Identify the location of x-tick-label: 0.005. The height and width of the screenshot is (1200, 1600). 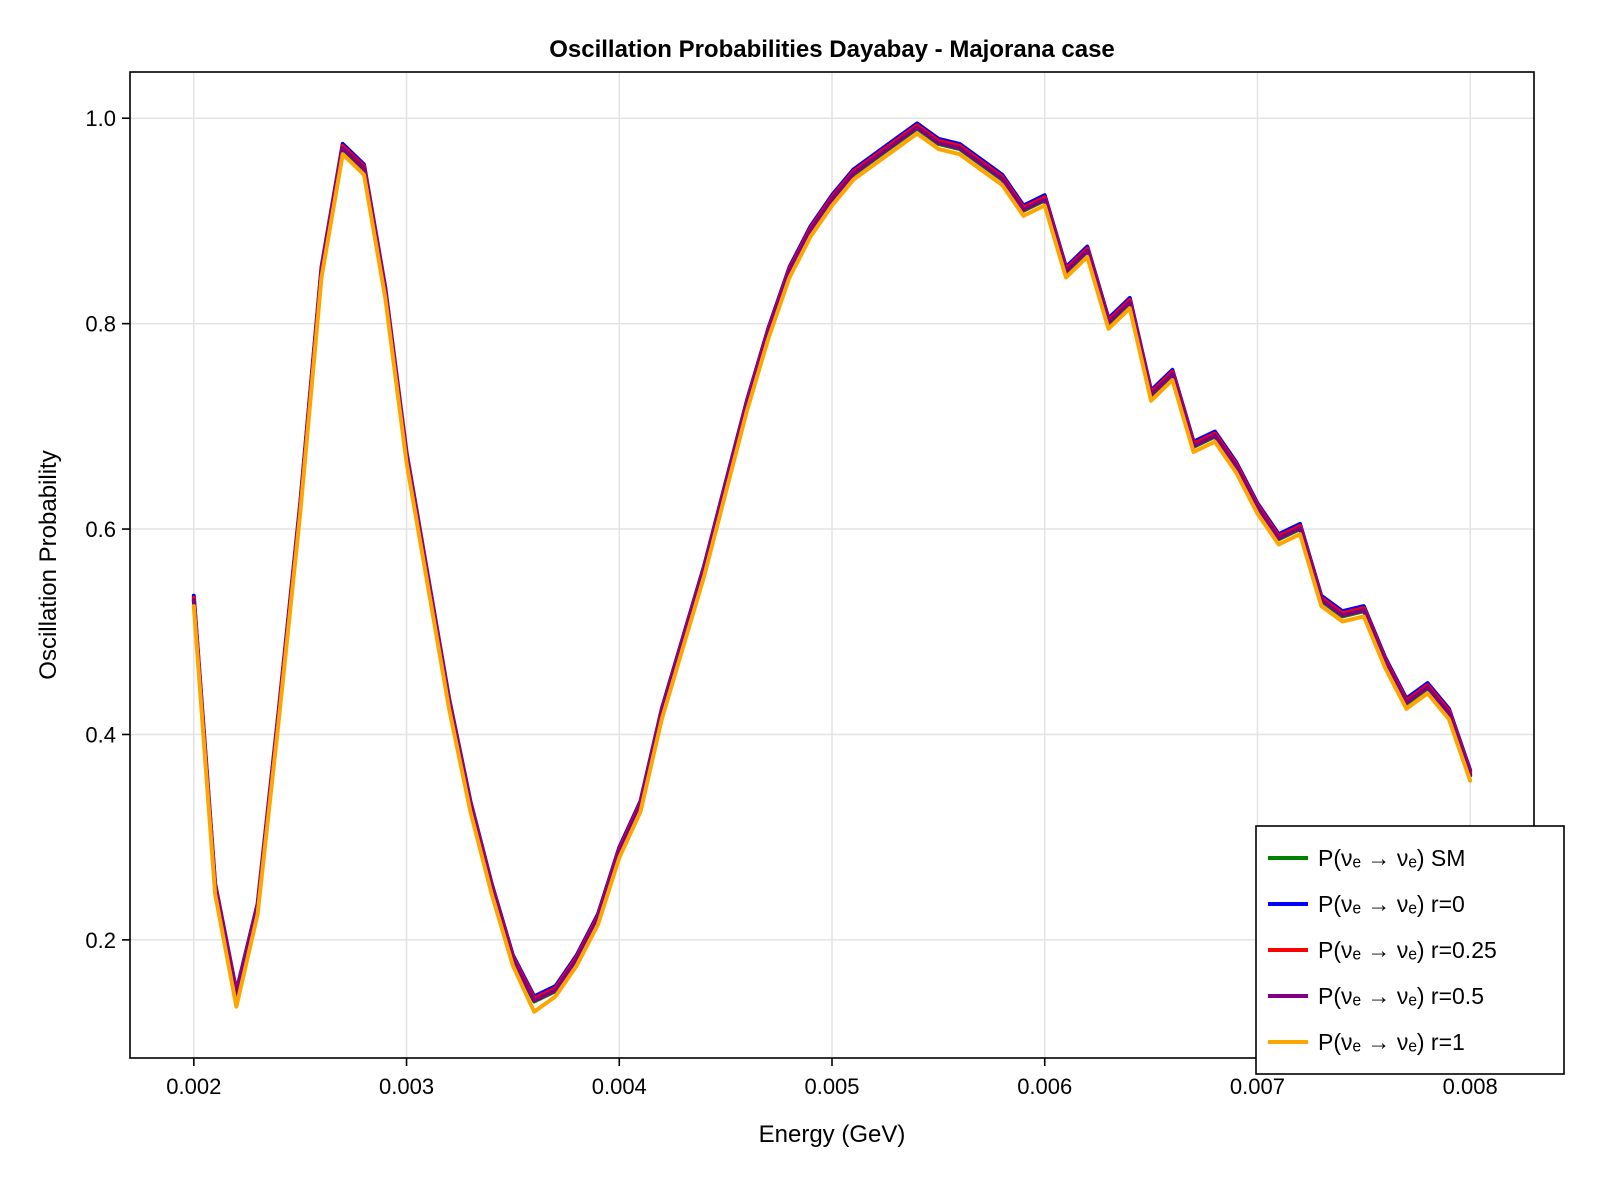
(831, 1086).